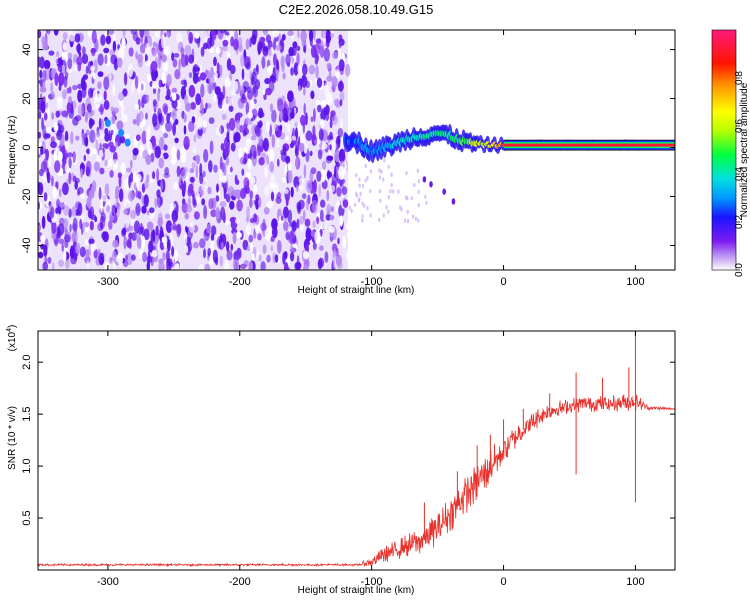  I want to click on snr-scale-base: (x10, so click(12, 341).